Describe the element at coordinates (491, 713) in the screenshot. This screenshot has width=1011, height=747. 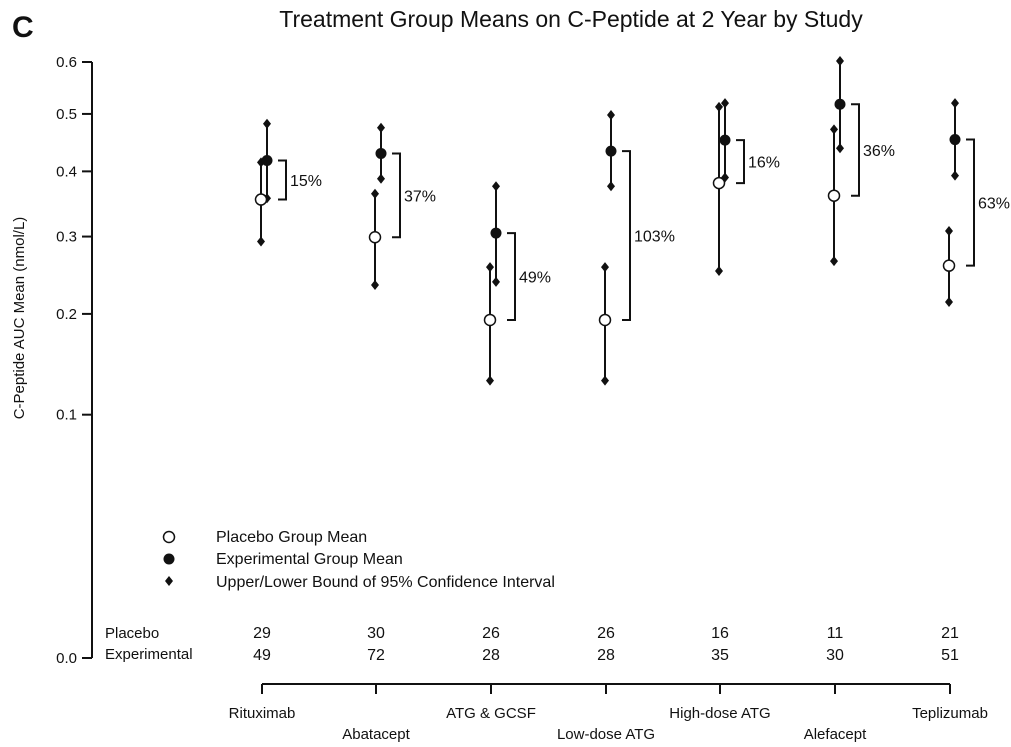
I see `x-tick-label: ATG & GCSF` at that location.